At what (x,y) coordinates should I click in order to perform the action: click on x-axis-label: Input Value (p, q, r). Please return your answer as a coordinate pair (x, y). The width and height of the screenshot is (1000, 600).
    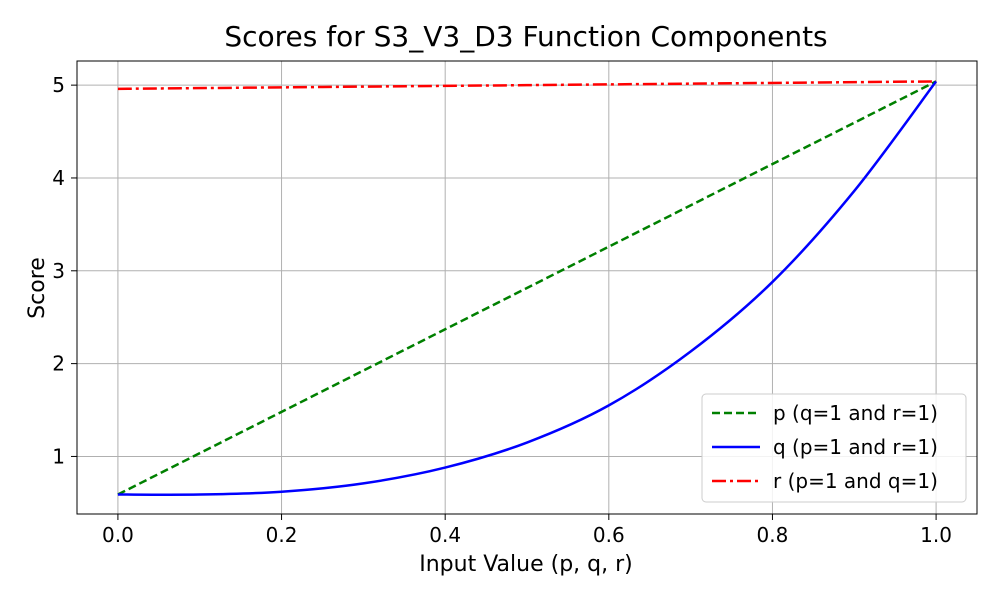
    Looking at the image, I should click on (525, 564).